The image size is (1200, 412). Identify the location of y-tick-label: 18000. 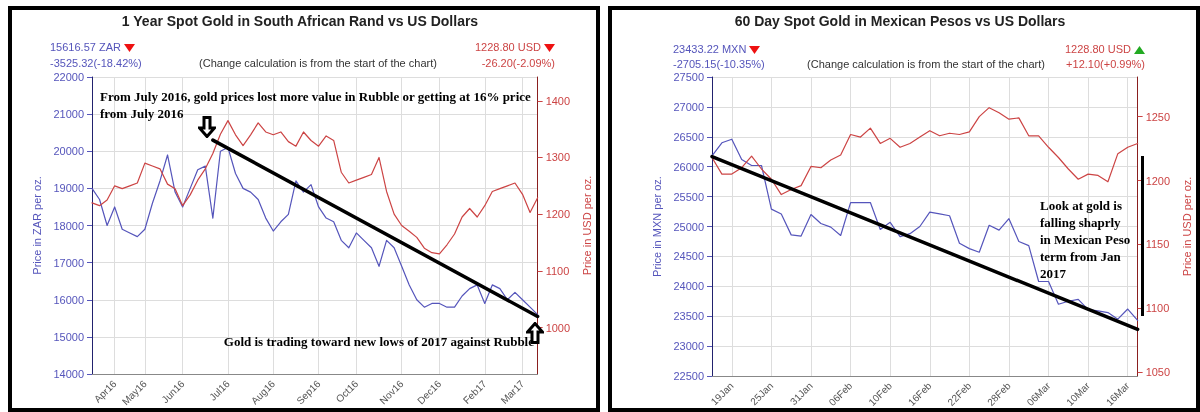
(68, 225).